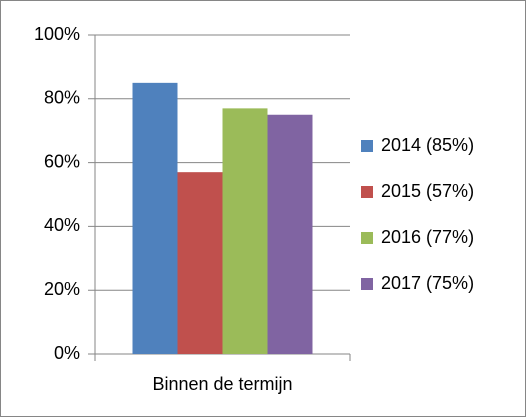 The width and height of the screenshot is (526, 417). I want to click on y-tick-label: 0%, so click(67, 353).